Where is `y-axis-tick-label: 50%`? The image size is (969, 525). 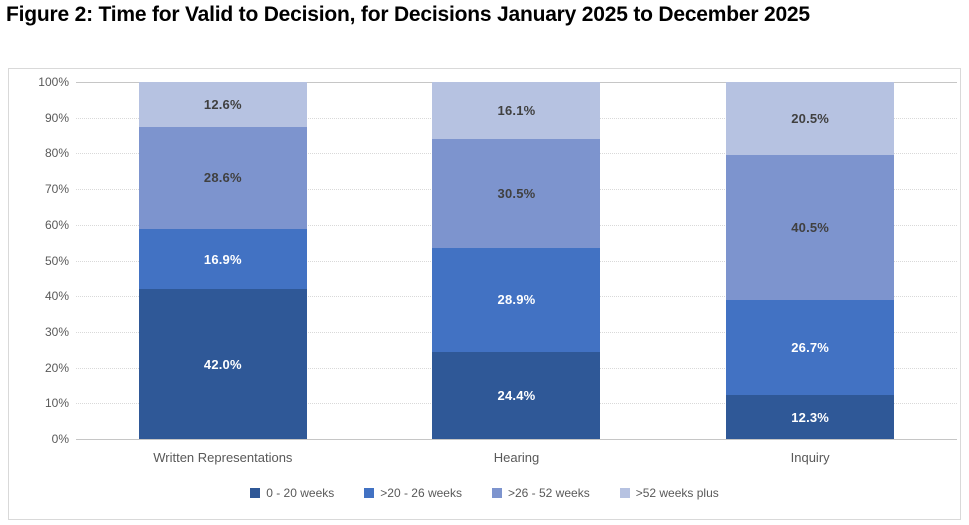 y-axis-tick-label: 50% is located at coordinates (56, 260).